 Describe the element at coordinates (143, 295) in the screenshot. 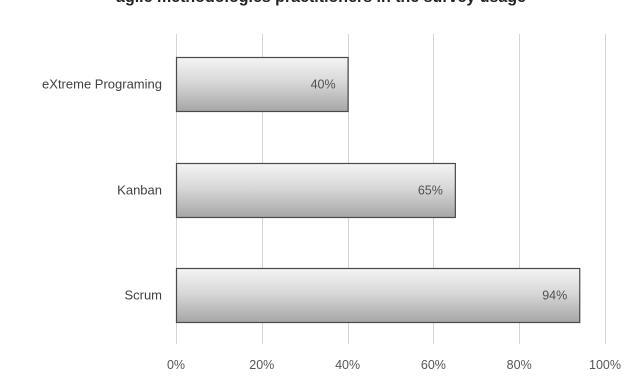

I see `category-label: Scrum` at that location.